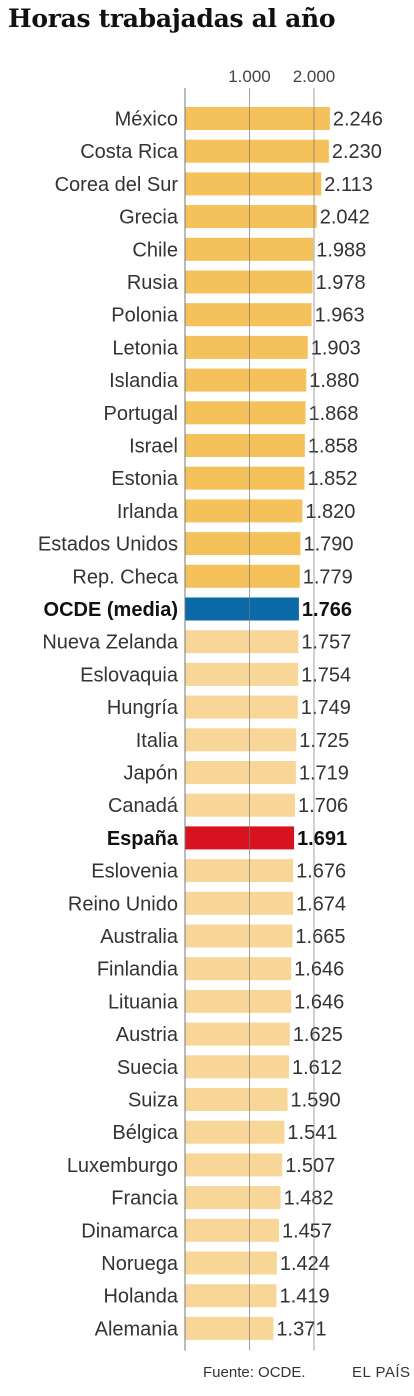 The image size is (414, 1396). Describe the element at coordinates (145, 1133) in the screenshot. I see `bar-label: Bélgica` at that location.